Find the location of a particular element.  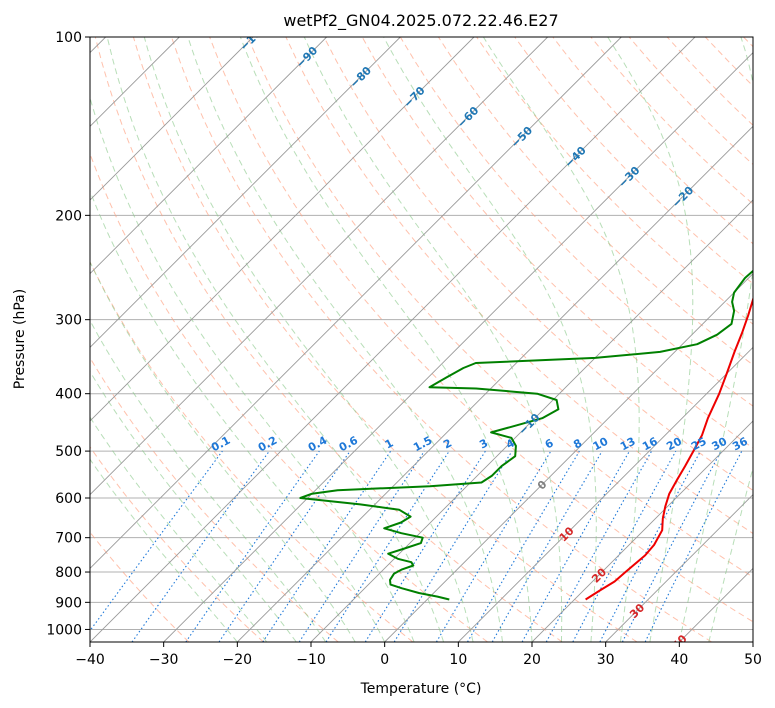

isotherm-label: 10 is located at coordinates (567, 534).